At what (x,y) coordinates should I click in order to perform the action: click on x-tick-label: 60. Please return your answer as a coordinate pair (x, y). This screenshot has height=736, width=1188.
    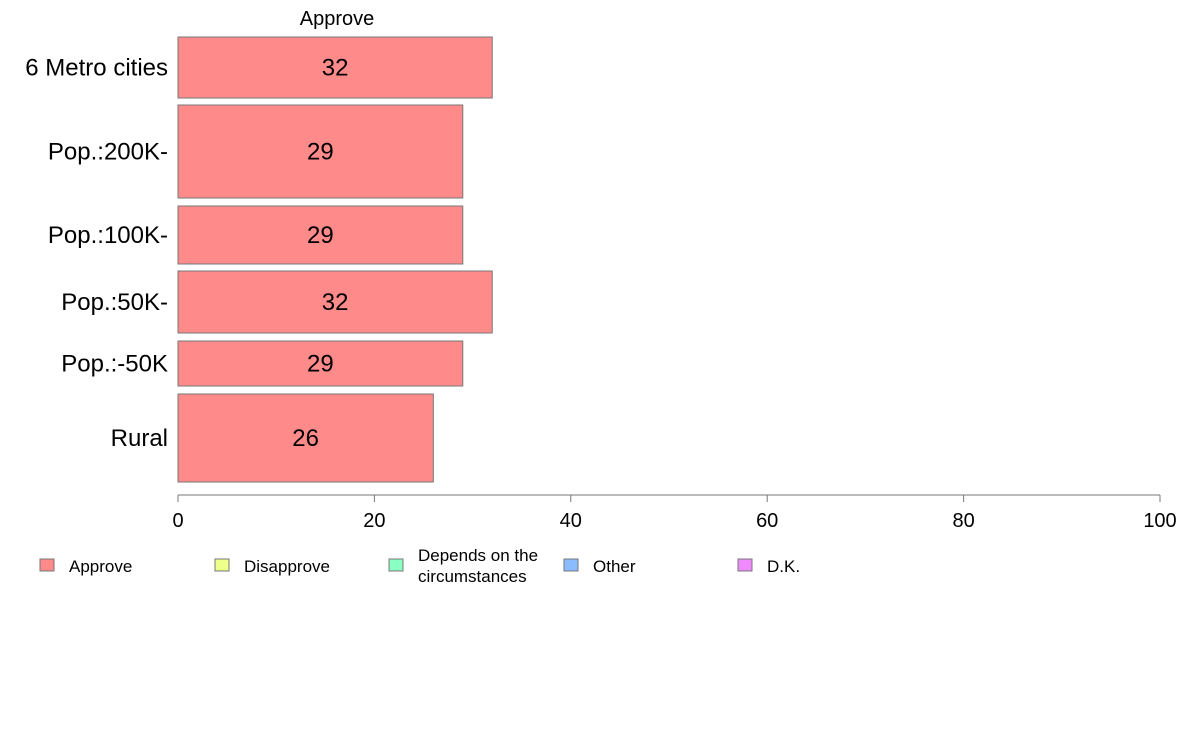
    Looking at the image, I should click on (767, 521).